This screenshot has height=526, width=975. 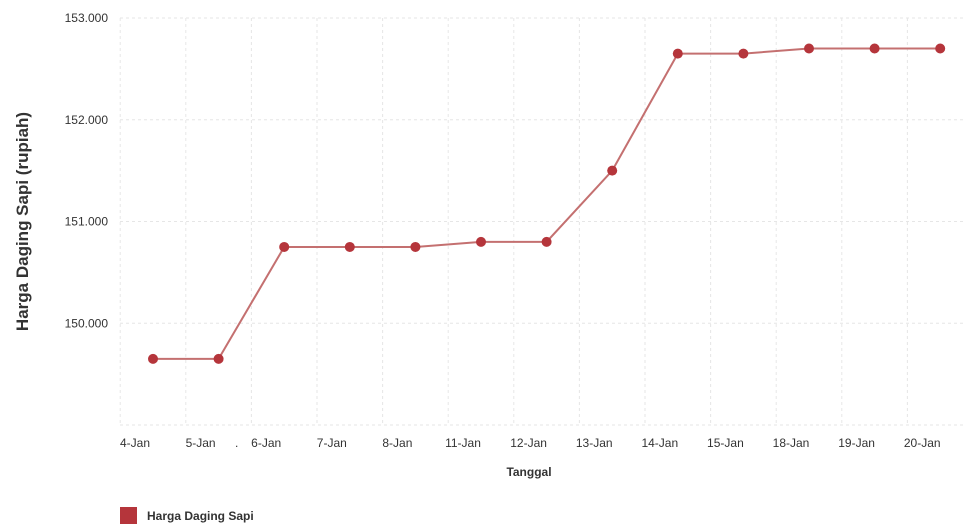 What do you see at coordinates (201, 443) in the screenshot?
I see `x-tick-label: 5-Jan` at bounding box center [201, 443].